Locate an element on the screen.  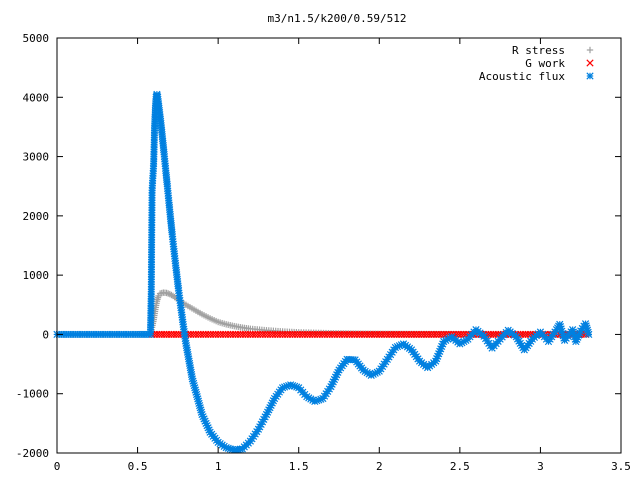
x-tick-label: 2.5 is located at coordinates (460, 466).